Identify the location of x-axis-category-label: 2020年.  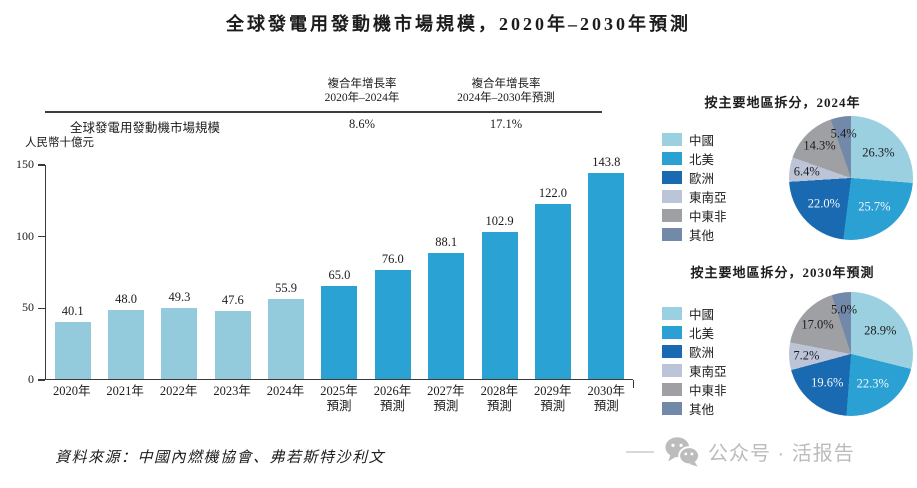
(71, 391).